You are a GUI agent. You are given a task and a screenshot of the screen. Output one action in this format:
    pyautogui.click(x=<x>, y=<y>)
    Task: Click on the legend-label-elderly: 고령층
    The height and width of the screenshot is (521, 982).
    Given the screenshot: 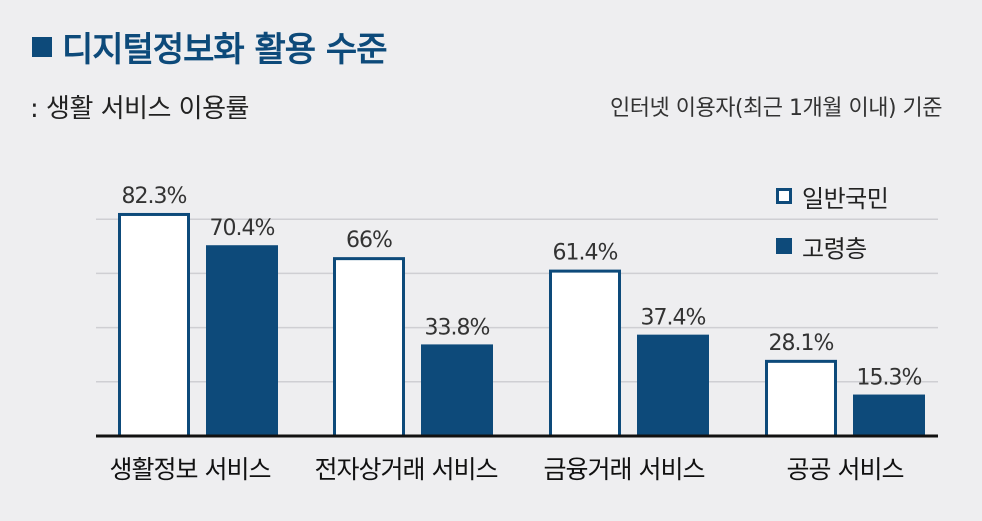 What is the action you would take?
    pyautogui.click(x=834, y=248)
    